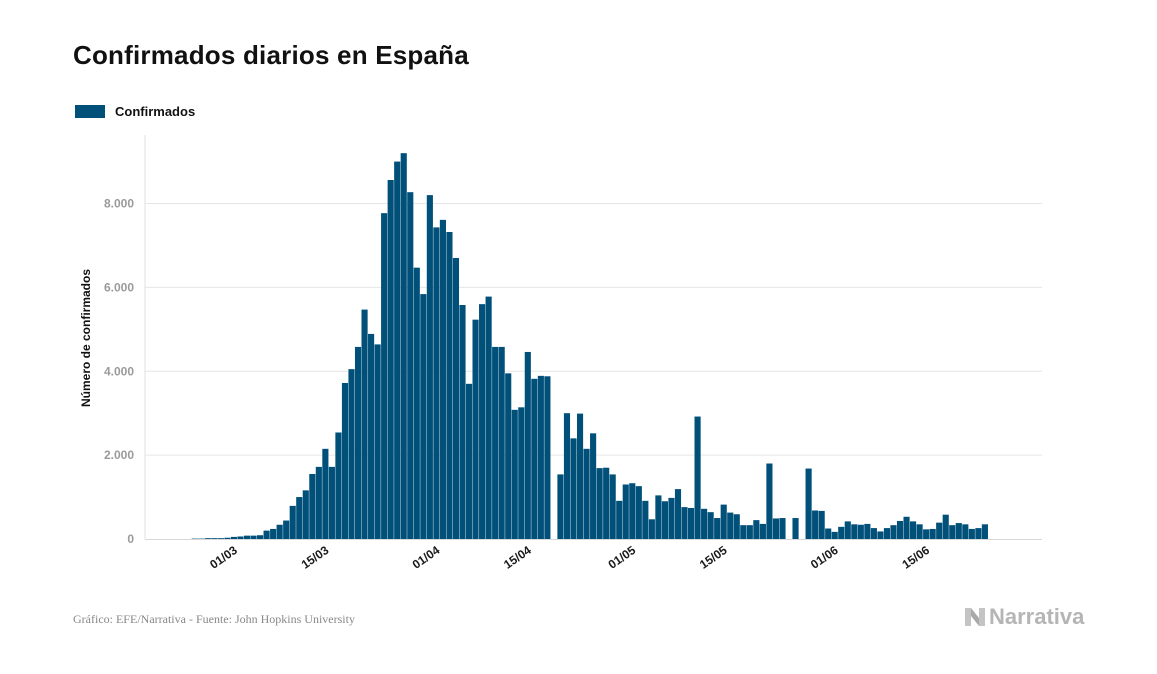 The width and height of the screenshot is (1157, 674). Describe the element at coordinates (119, 371) in the screenshot. I see `y-tick-label: 4.000` at that location.